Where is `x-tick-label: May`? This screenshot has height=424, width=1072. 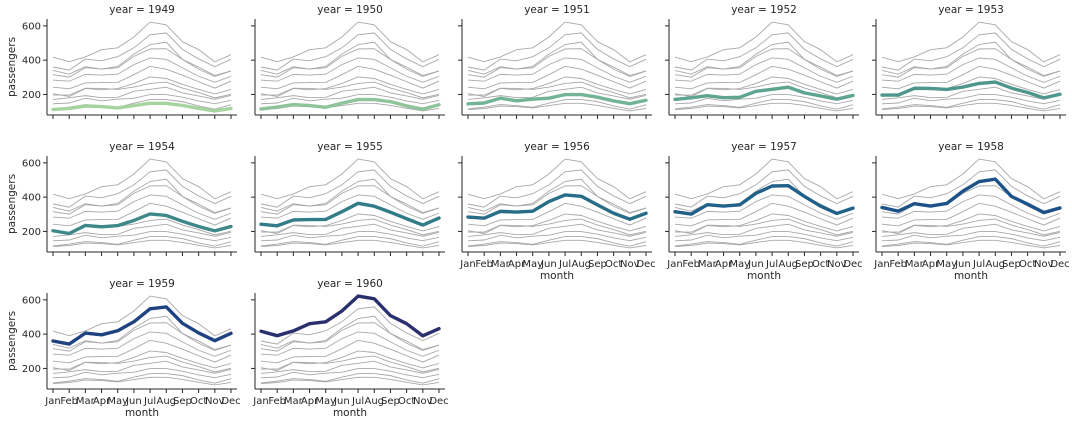 x-tick-label: May is located at coordinates (532, 264).